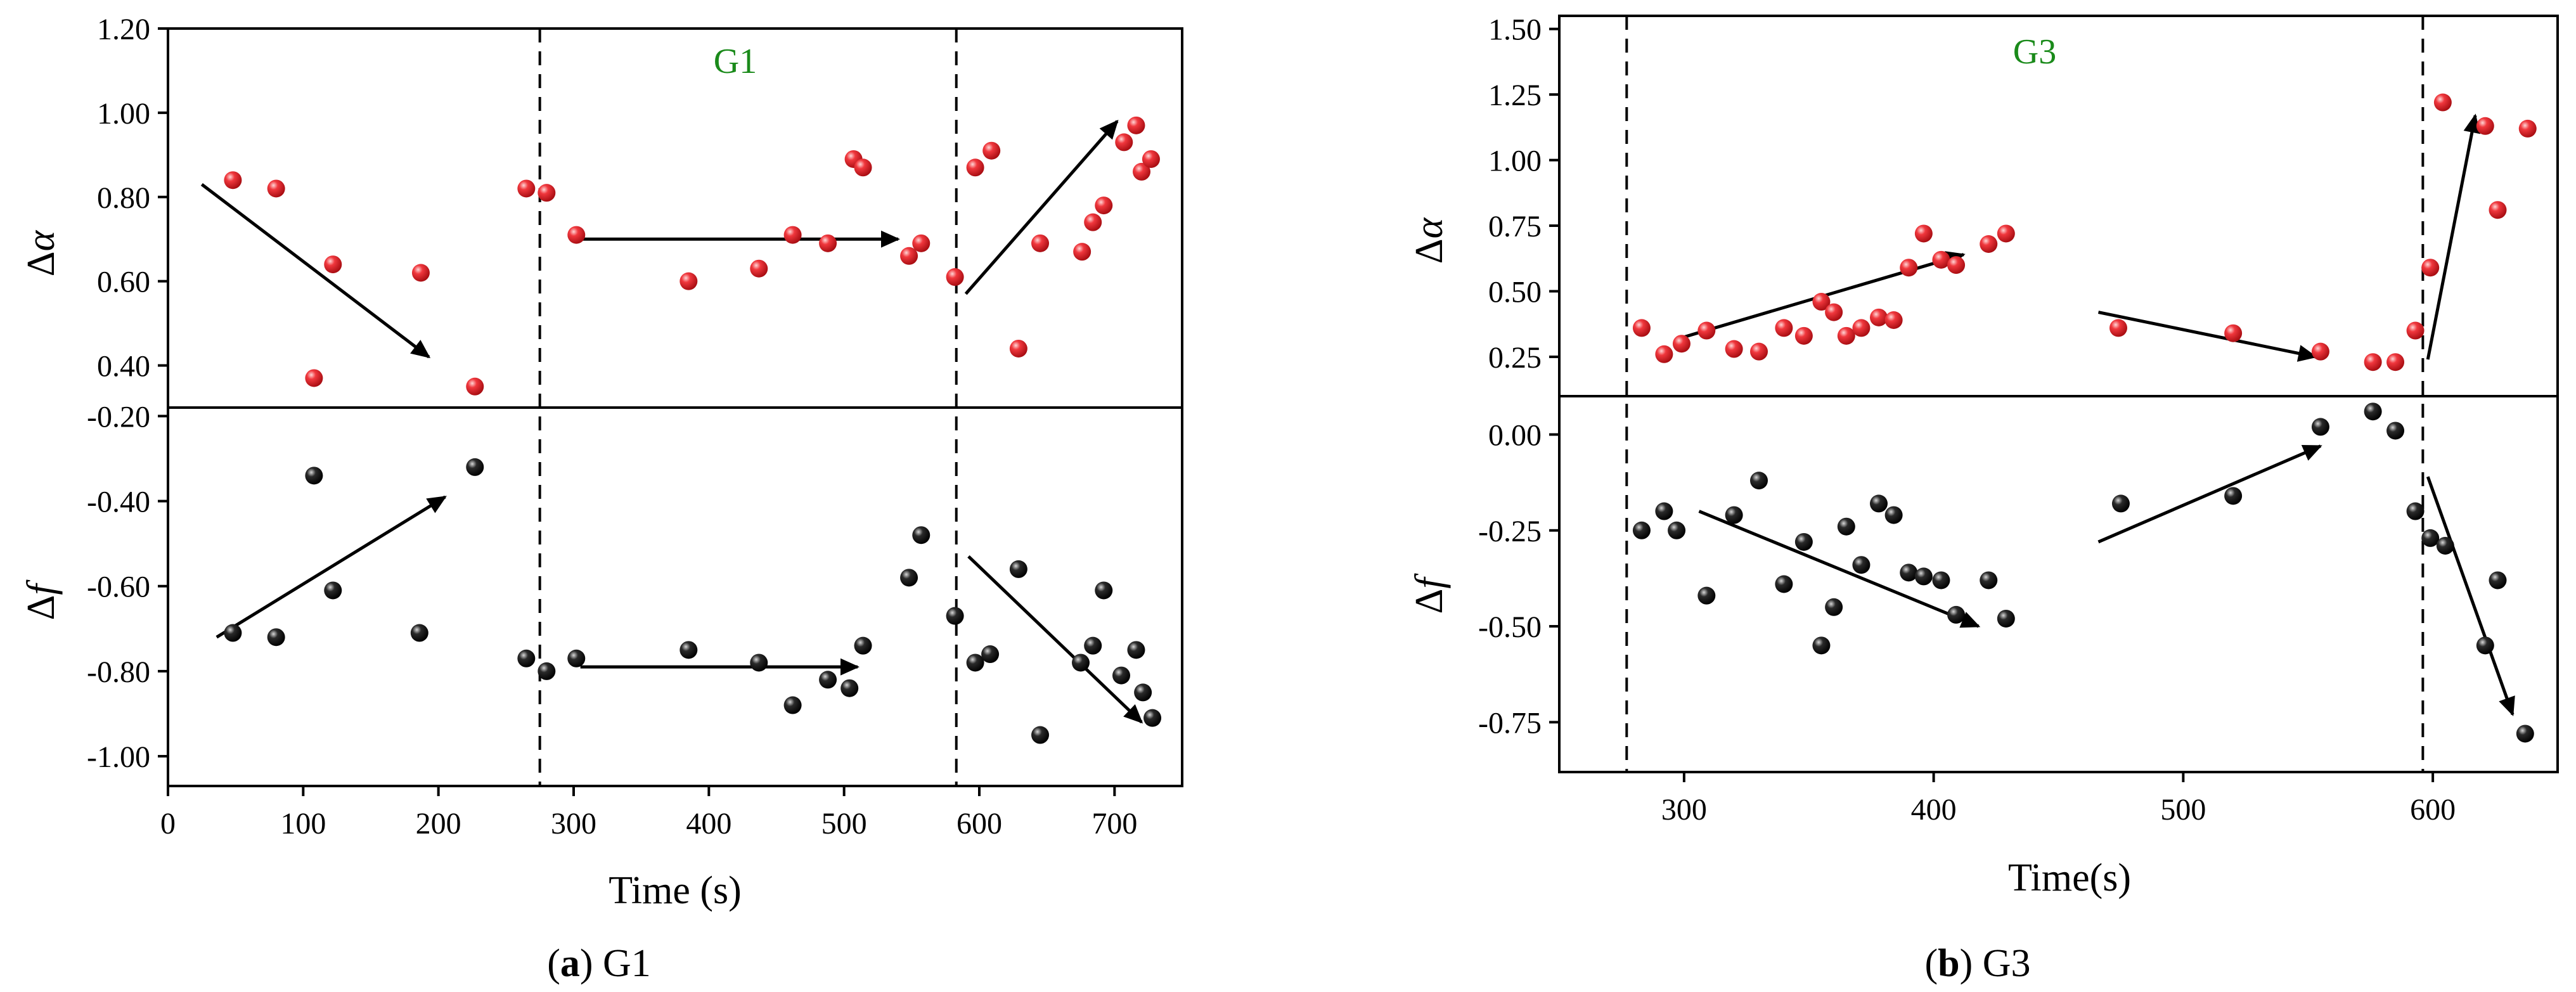 The image size is (2576, 992). What do you see at coordinates (675, 891) in the screenshot?
I see `panel-a-xlabel: Time (s)` at bounding box center [675, 891].